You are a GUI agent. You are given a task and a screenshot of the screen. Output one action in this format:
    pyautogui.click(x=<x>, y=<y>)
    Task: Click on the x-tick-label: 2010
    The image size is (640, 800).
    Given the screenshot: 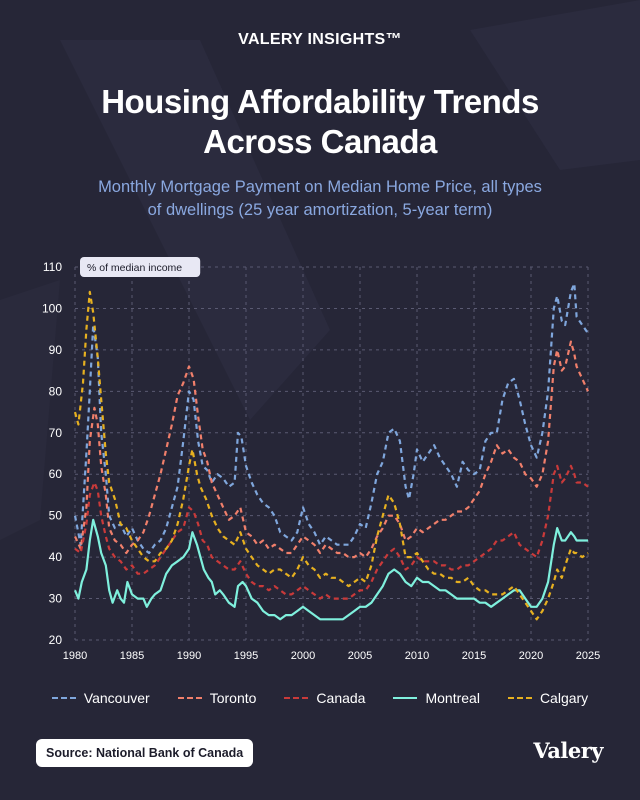 What is the action you would take?
    pyautogui.click(x=417, y=656)
    